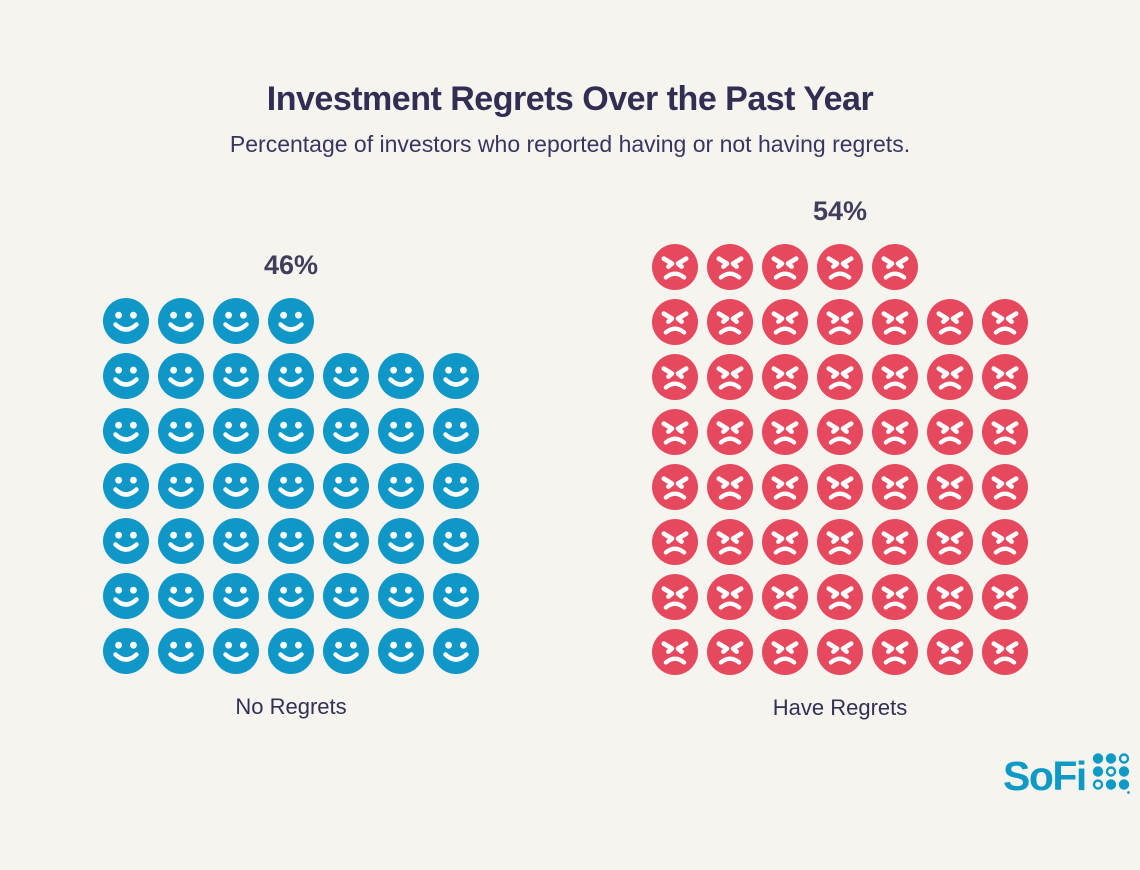 This screenshot has height=870, width=1140. I want to click on percent-label-have-regrets: 54%, so click(840, 211).